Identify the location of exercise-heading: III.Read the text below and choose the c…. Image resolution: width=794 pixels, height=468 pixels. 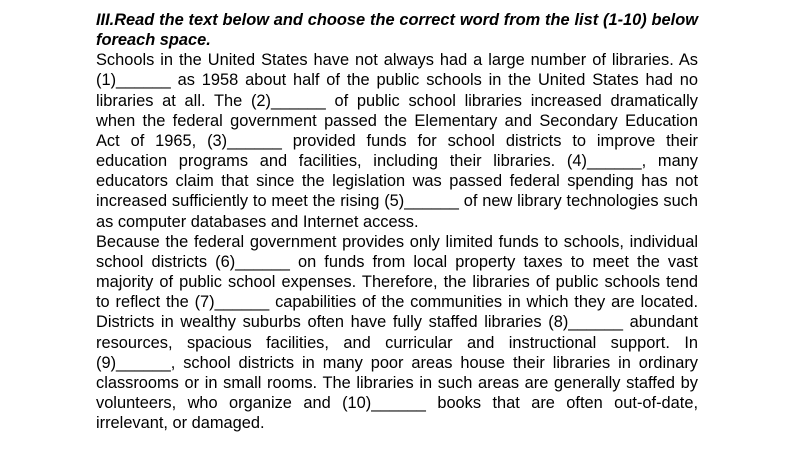
(397, 30).